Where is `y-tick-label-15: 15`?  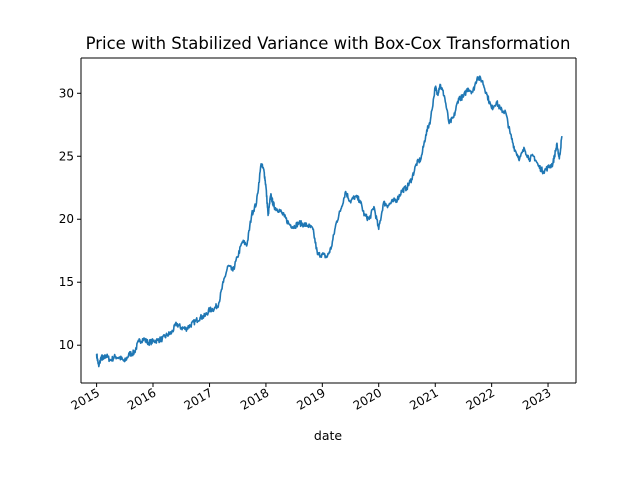 y-tick-label-15: 15 is located at coordinates (66, 282).